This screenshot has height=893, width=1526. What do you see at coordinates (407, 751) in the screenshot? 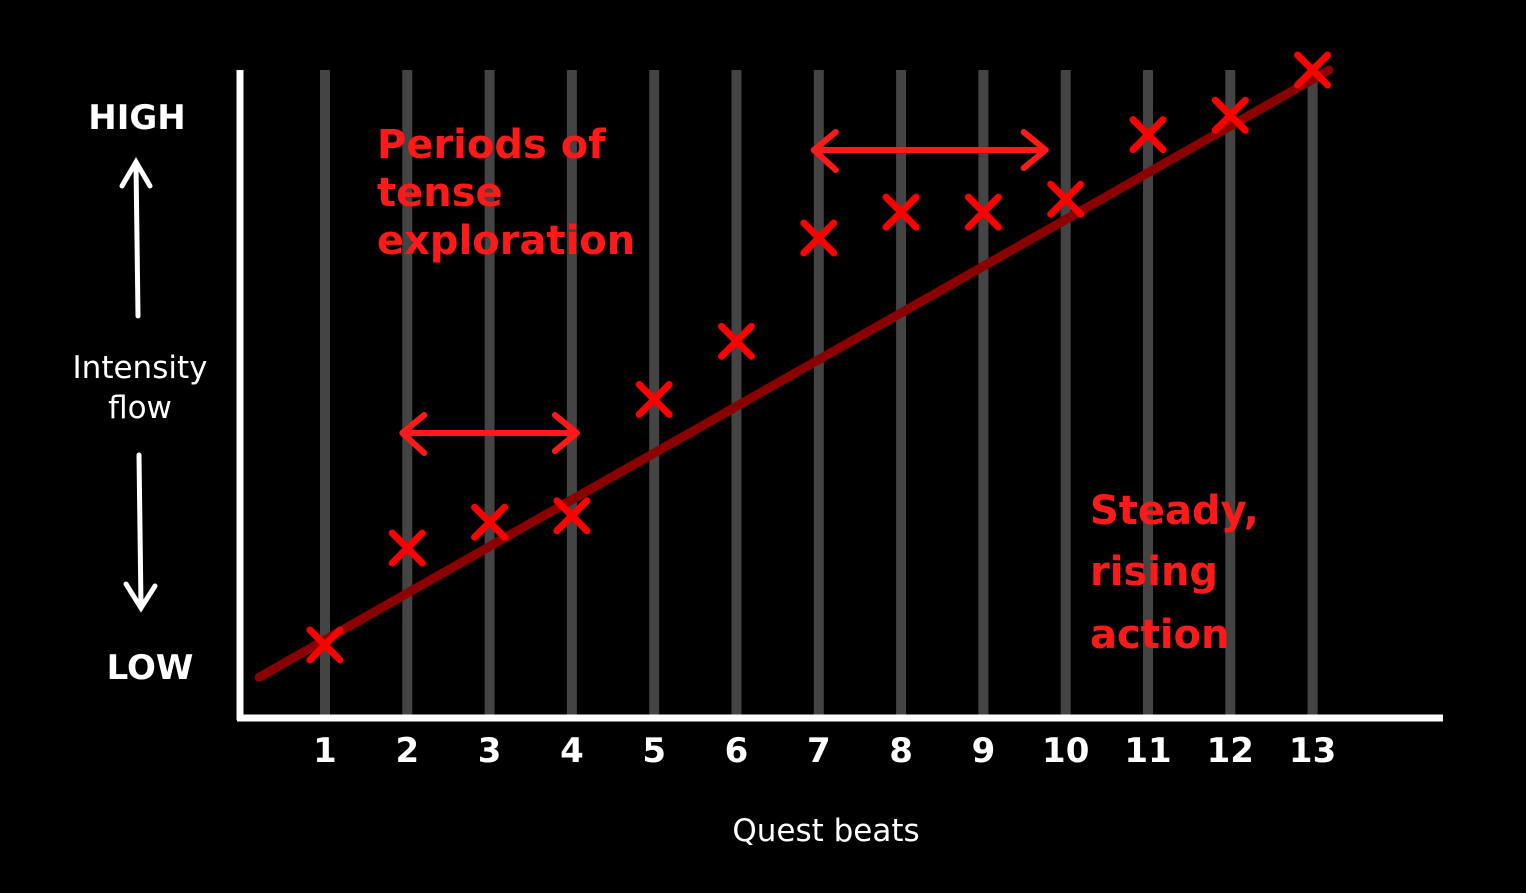
I see `x-tick-label: 2` at bounding box center [407, 751].